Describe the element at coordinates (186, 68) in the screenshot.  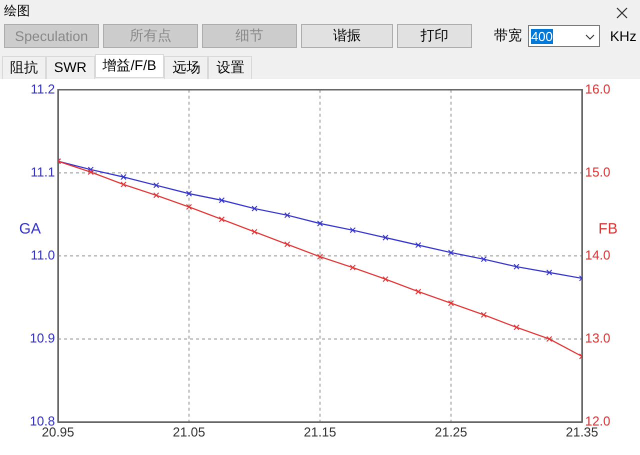
I see `text: 远场` at that location.